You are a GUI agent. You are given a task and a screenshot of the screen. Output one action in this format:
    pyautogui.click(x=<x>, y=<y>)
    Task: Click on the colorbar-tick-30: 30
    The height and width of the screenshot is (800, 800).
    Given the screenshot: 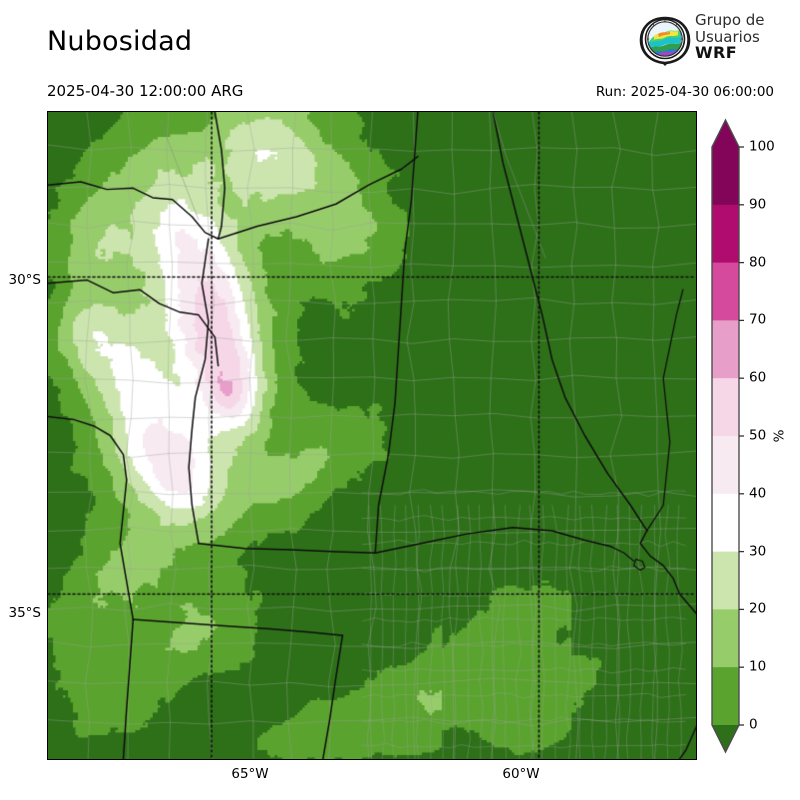 What is the action you would take?
    pyautogui.click(x=758, y=551)
    